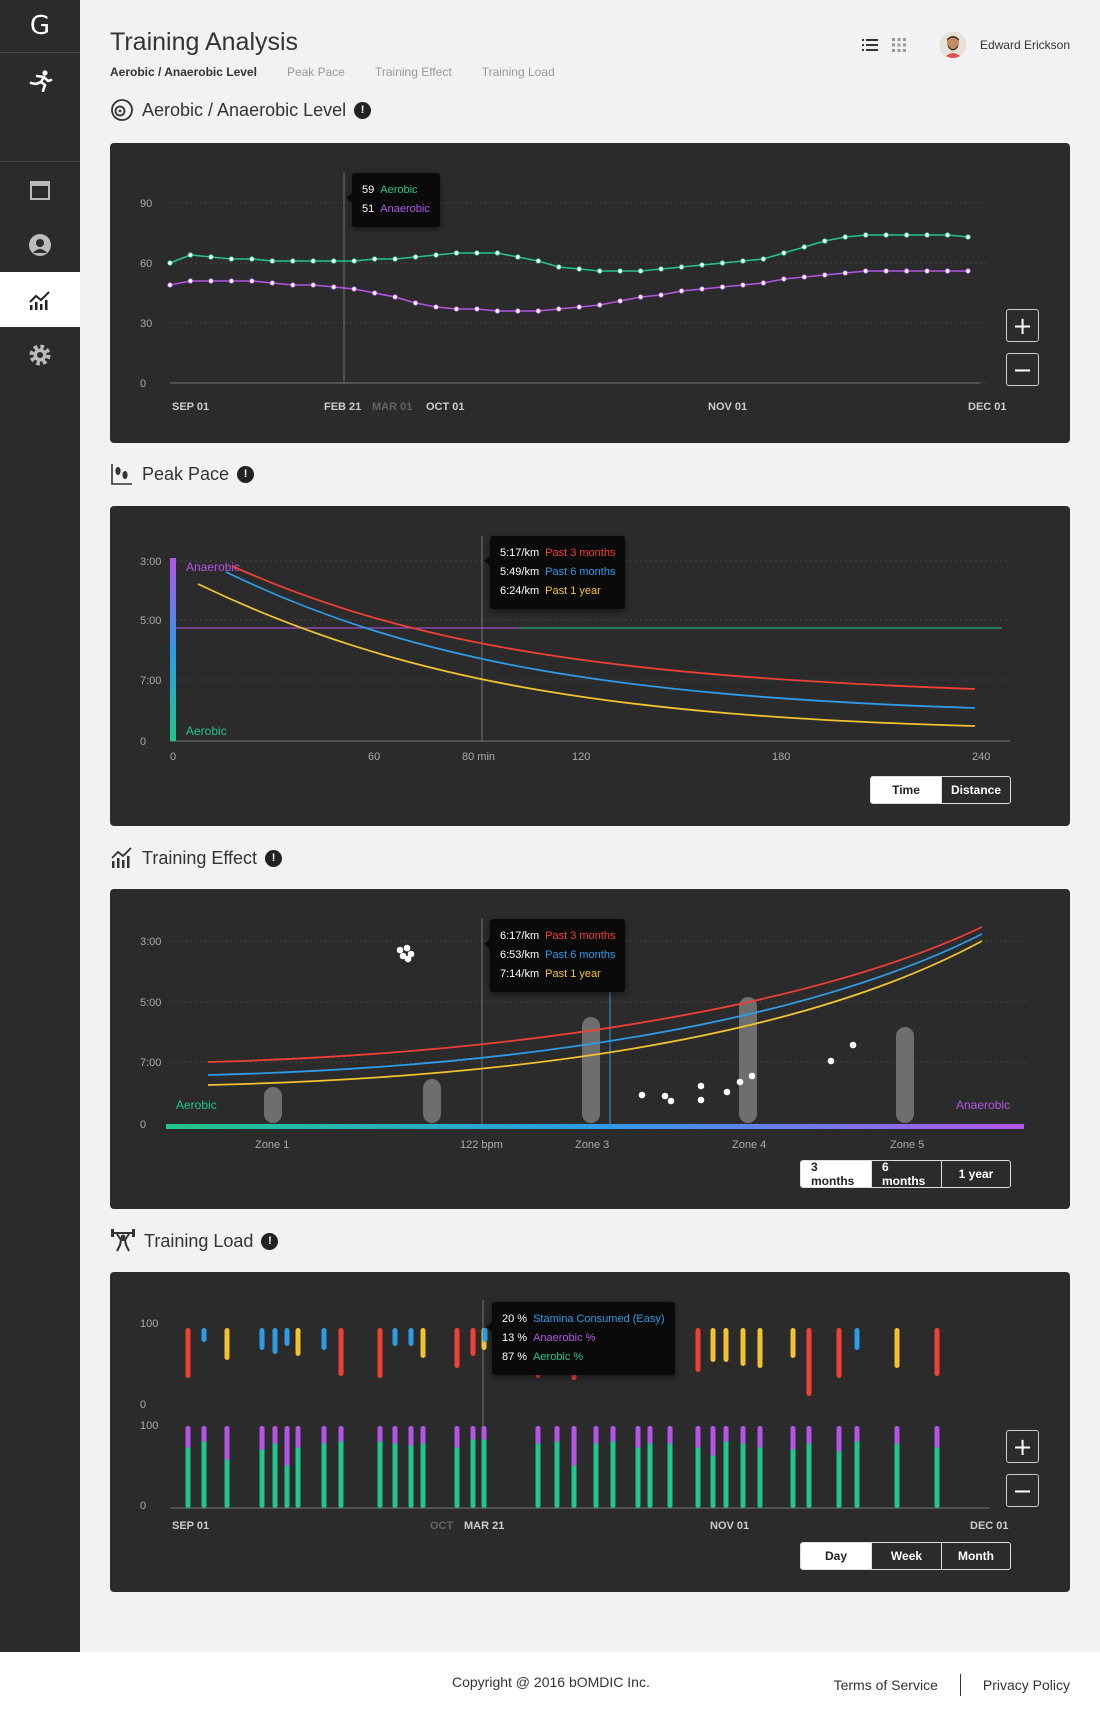 The image size is (1100, 1712). I want to click on toggle-day: Day, so click(836, 1556).